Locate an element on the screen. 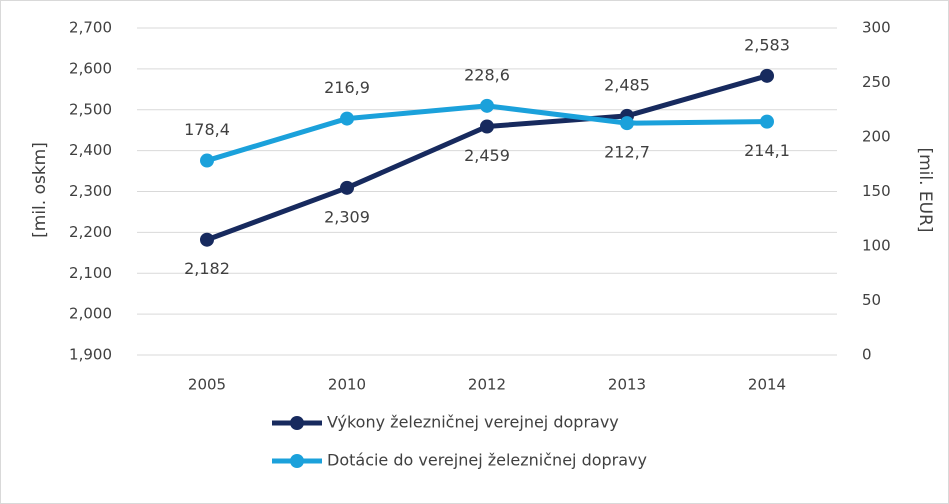  y-tick-label: 2,700 is located at coordinates (90, 28).